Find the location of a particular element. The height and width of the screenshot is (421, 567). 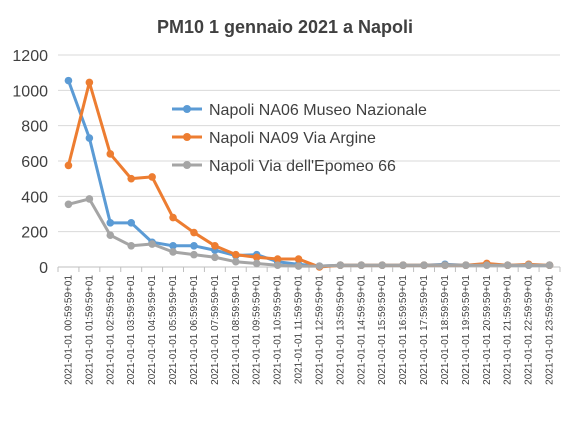

x-tick-label: 2021-01-01 01:59:59+01 is located at coordinates (89, 330).